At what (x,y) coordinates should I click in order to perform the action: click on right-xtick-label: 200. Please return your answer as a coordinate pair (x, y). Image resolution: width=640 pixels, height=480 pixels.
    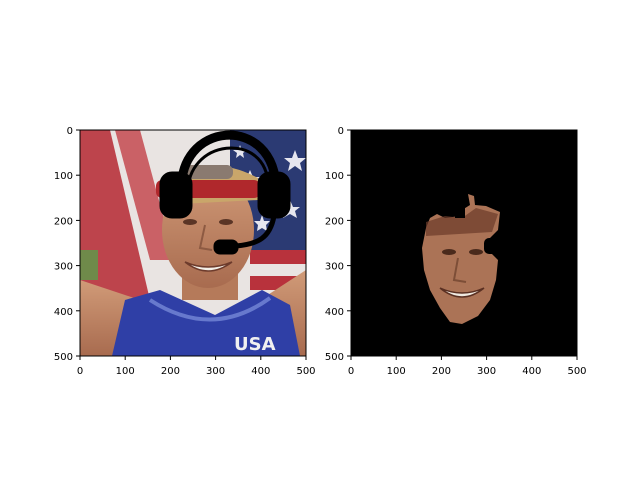
    Looking at the image, I should click on (441, 371).